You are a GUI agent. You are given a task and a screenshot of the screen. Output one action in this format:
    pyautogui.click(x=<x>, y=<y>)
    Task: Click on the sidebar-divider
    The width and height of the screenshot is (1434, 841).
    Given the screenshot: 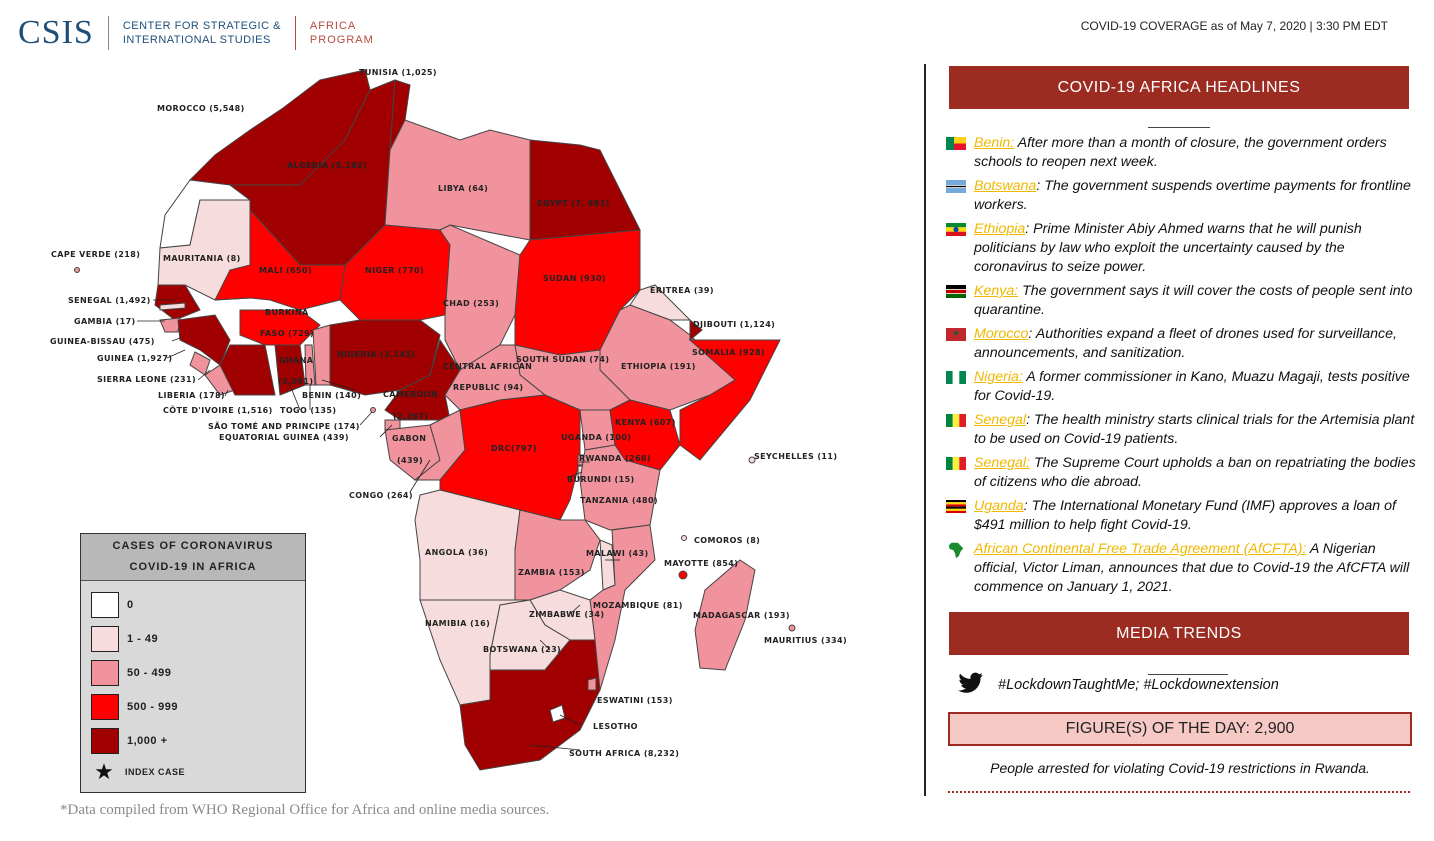 What is the action you would take?
    pyautogui.click(x=925, y=430)
    